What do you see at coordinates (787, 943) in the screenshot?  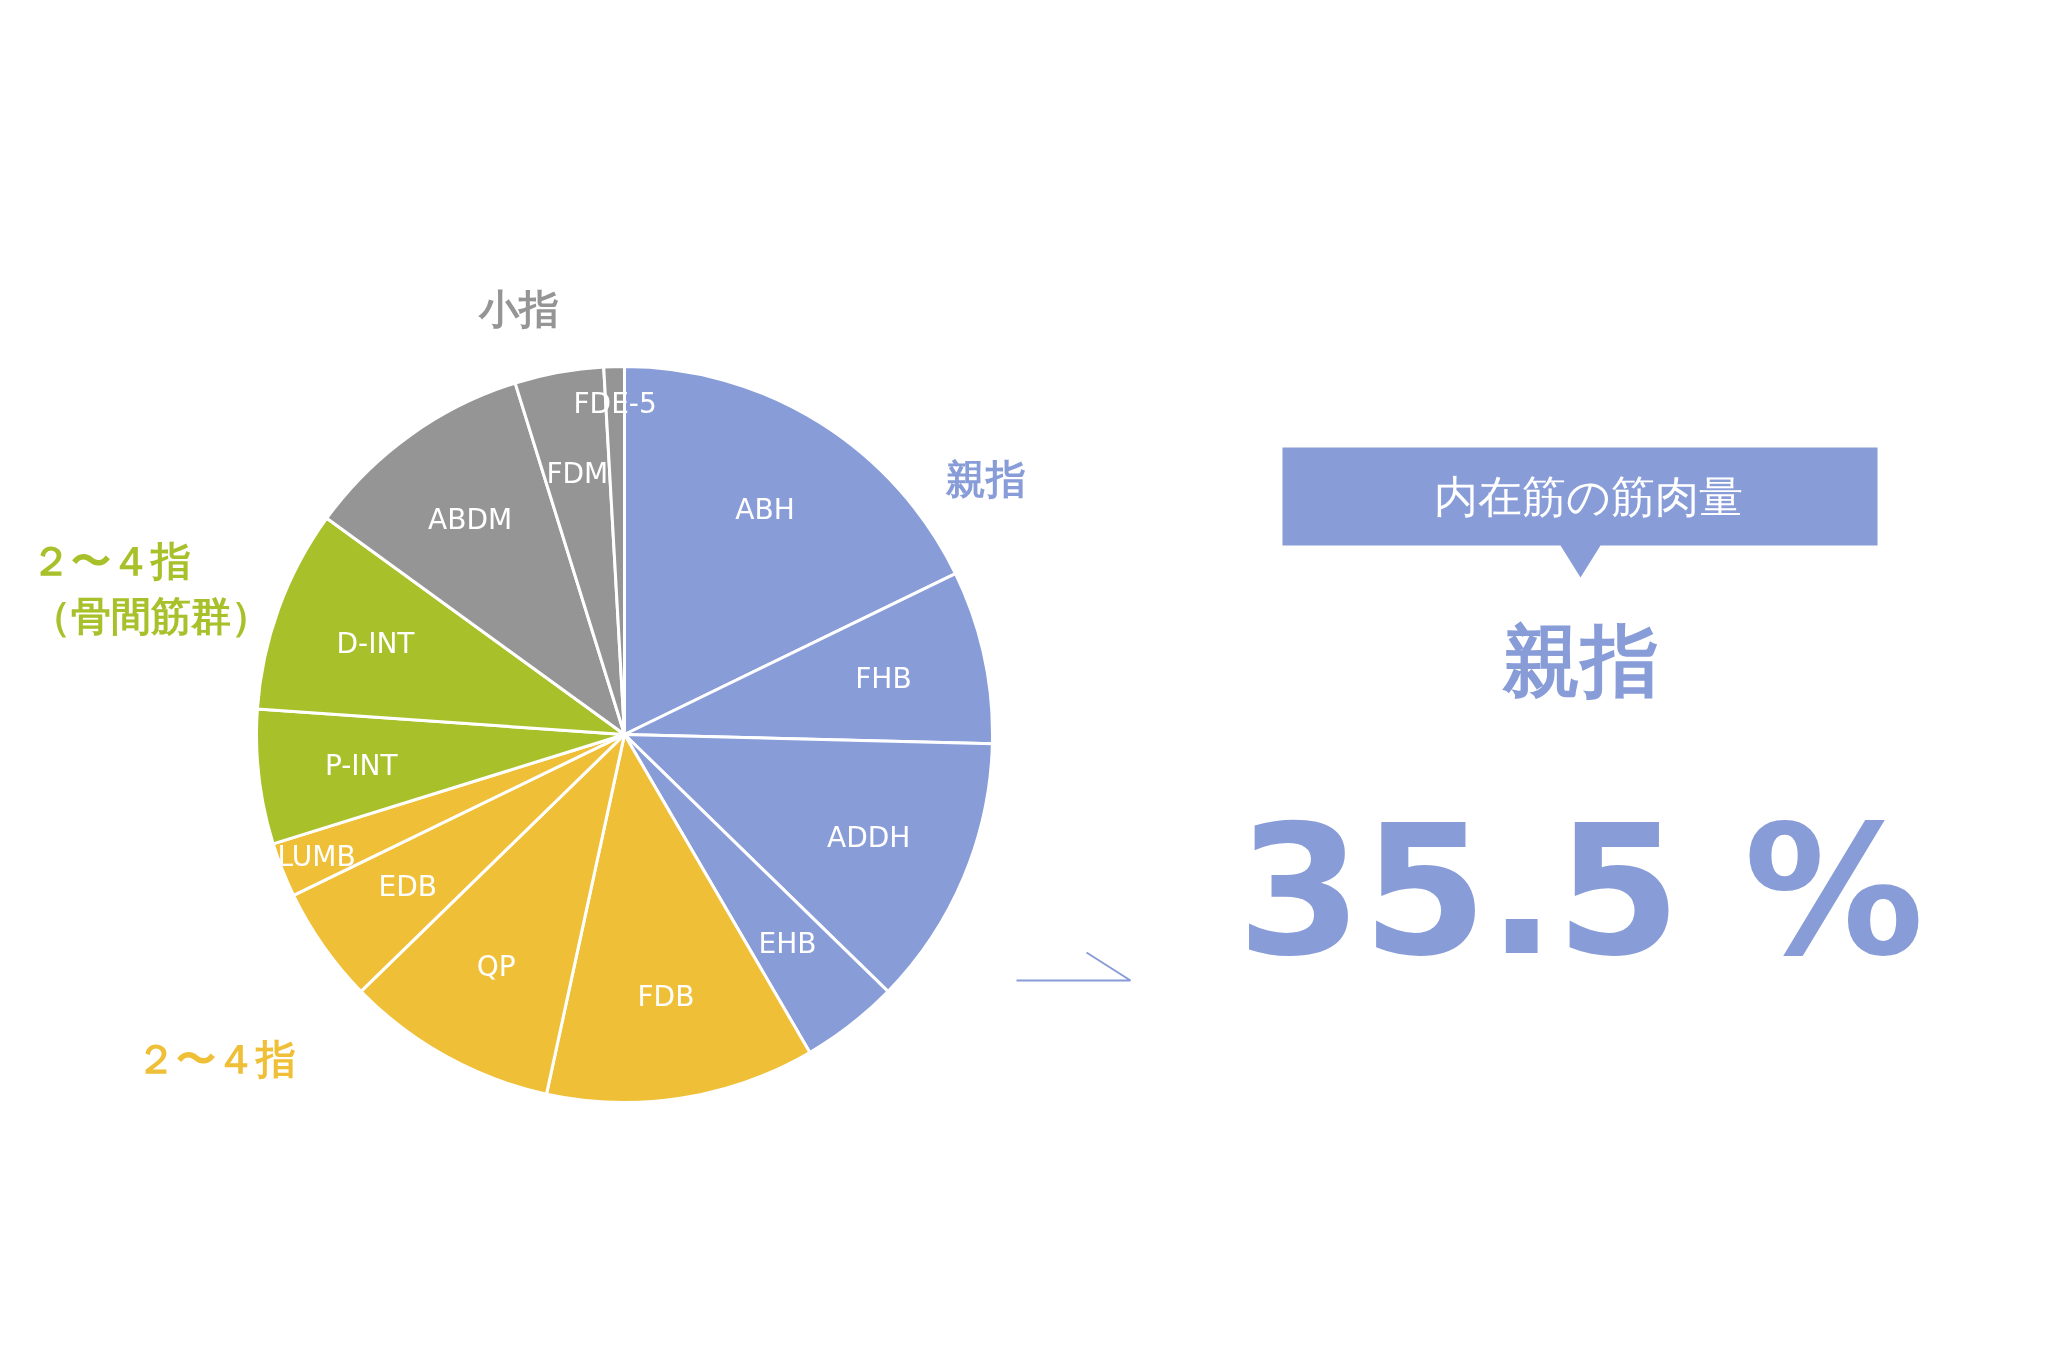 I see `slice-label: EHB` at bounding box center [787, 943].